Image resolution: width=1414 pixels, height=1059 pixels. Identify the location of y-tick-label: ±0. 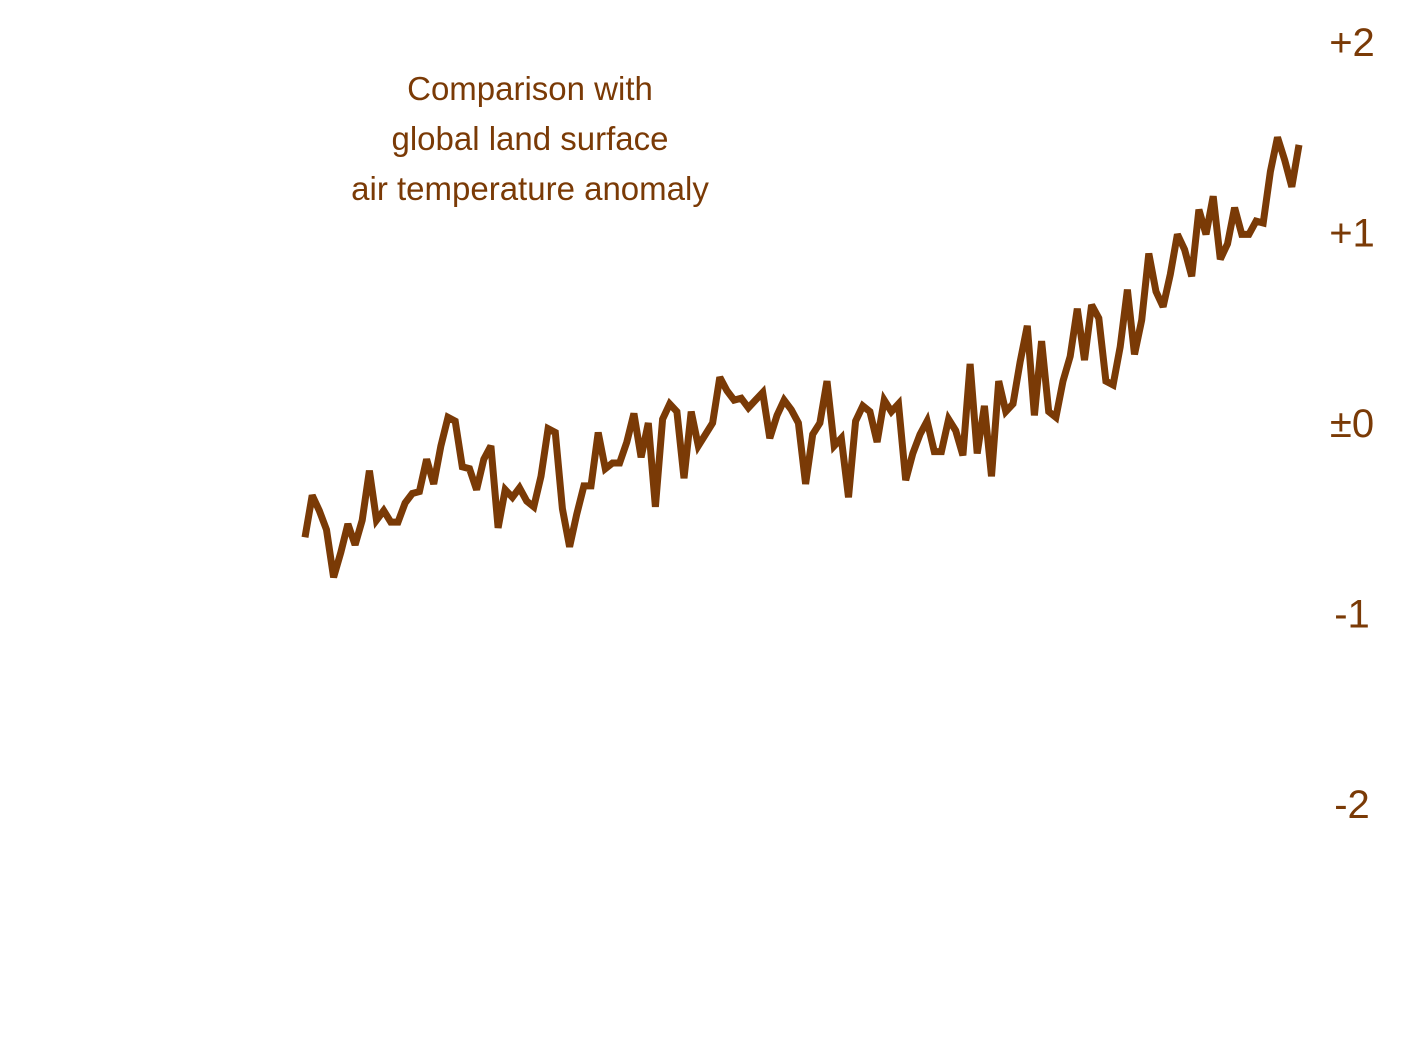
(1352, 424).